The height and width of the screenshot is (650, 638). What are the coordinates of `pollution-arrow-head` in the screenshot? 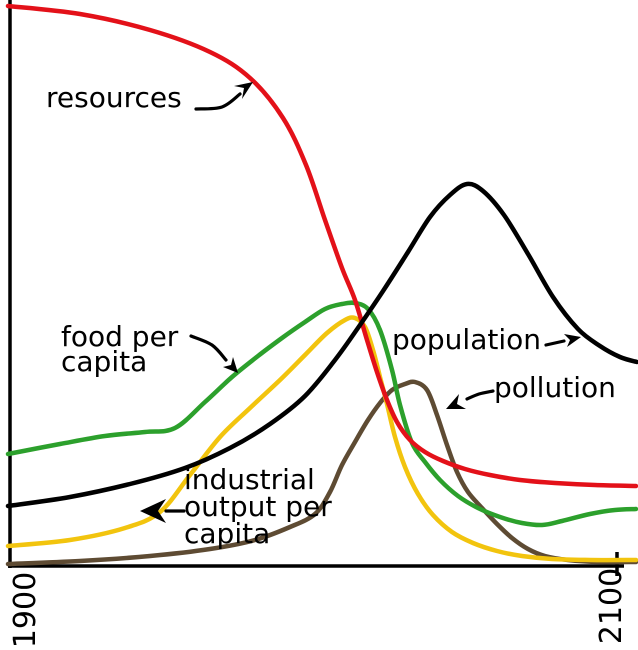 It's located at (456, 401).